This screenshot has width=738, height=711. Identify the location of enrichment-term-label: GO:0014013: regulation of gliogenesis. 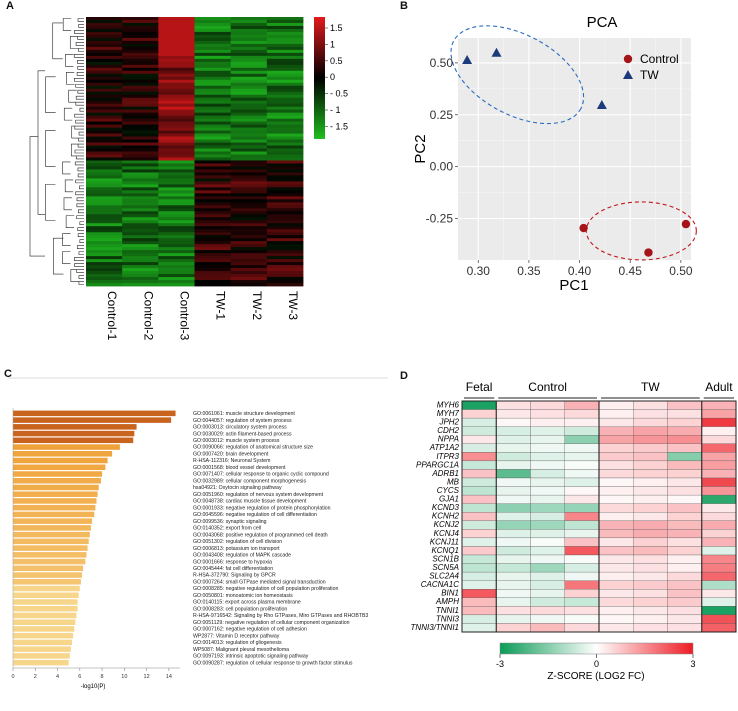
(237, 643).